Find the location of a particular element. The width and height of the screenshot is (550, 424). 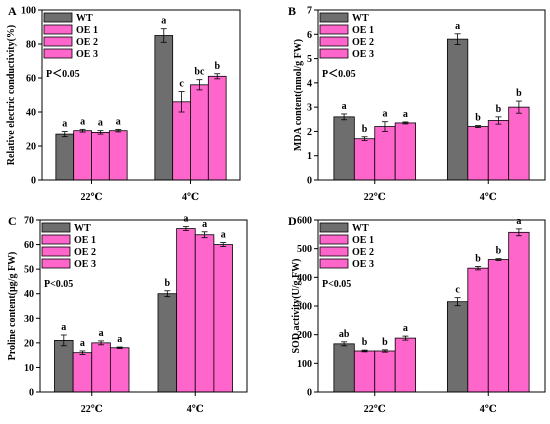

y-tick-label: 40 is located at coordinates (29, 294).